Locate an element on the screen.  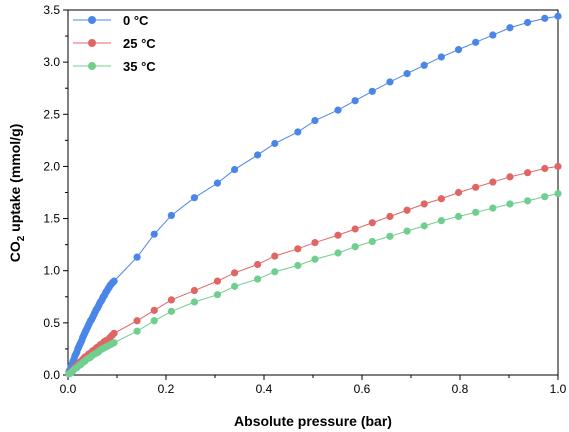
y-axis-title: CO2 uptake (mmol/g) is located at coordinates (17, 193).